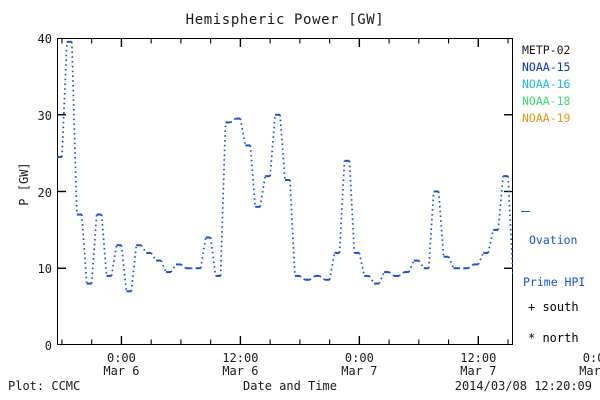  What do you see at coordinates (359, 364) in the screenshot?
I see `x-tick-label: 0:00 Mar 7` at bounding box center [359, 364].